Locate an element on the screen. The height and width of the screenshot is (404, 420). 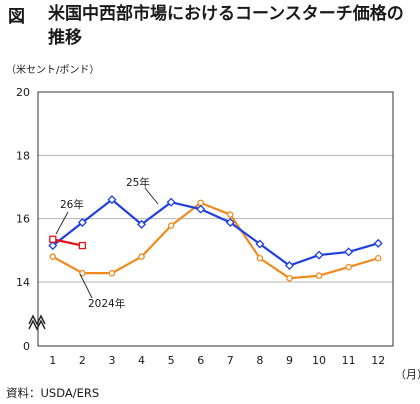
source-note: 資料：USDA/ERS is located at coordinates (53, 393).